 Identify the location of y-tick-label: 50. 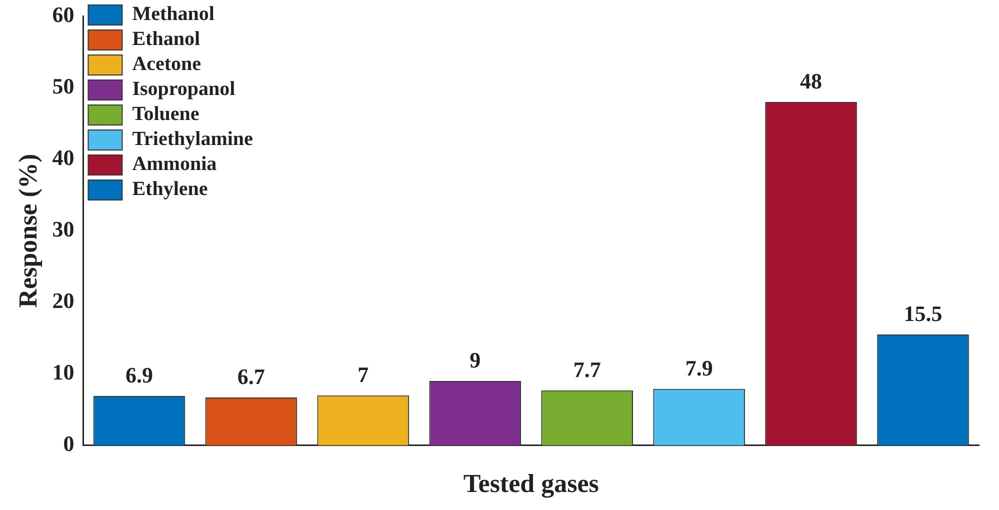
(63, 85).